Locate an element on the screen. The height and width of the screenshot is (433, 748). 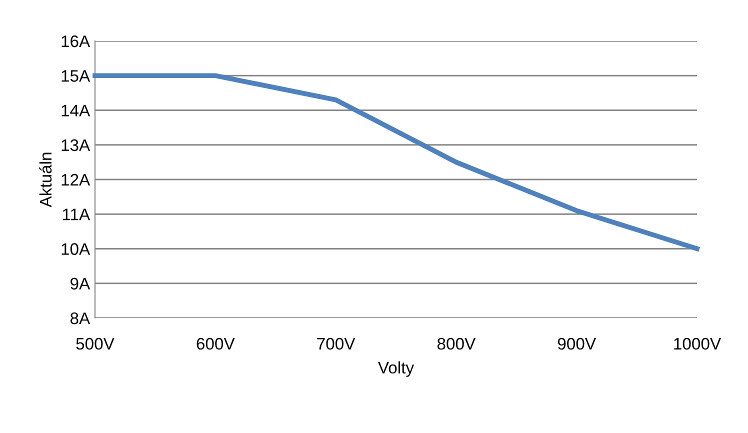
y-tick-label: 12A is located at coordinates (76, 180).